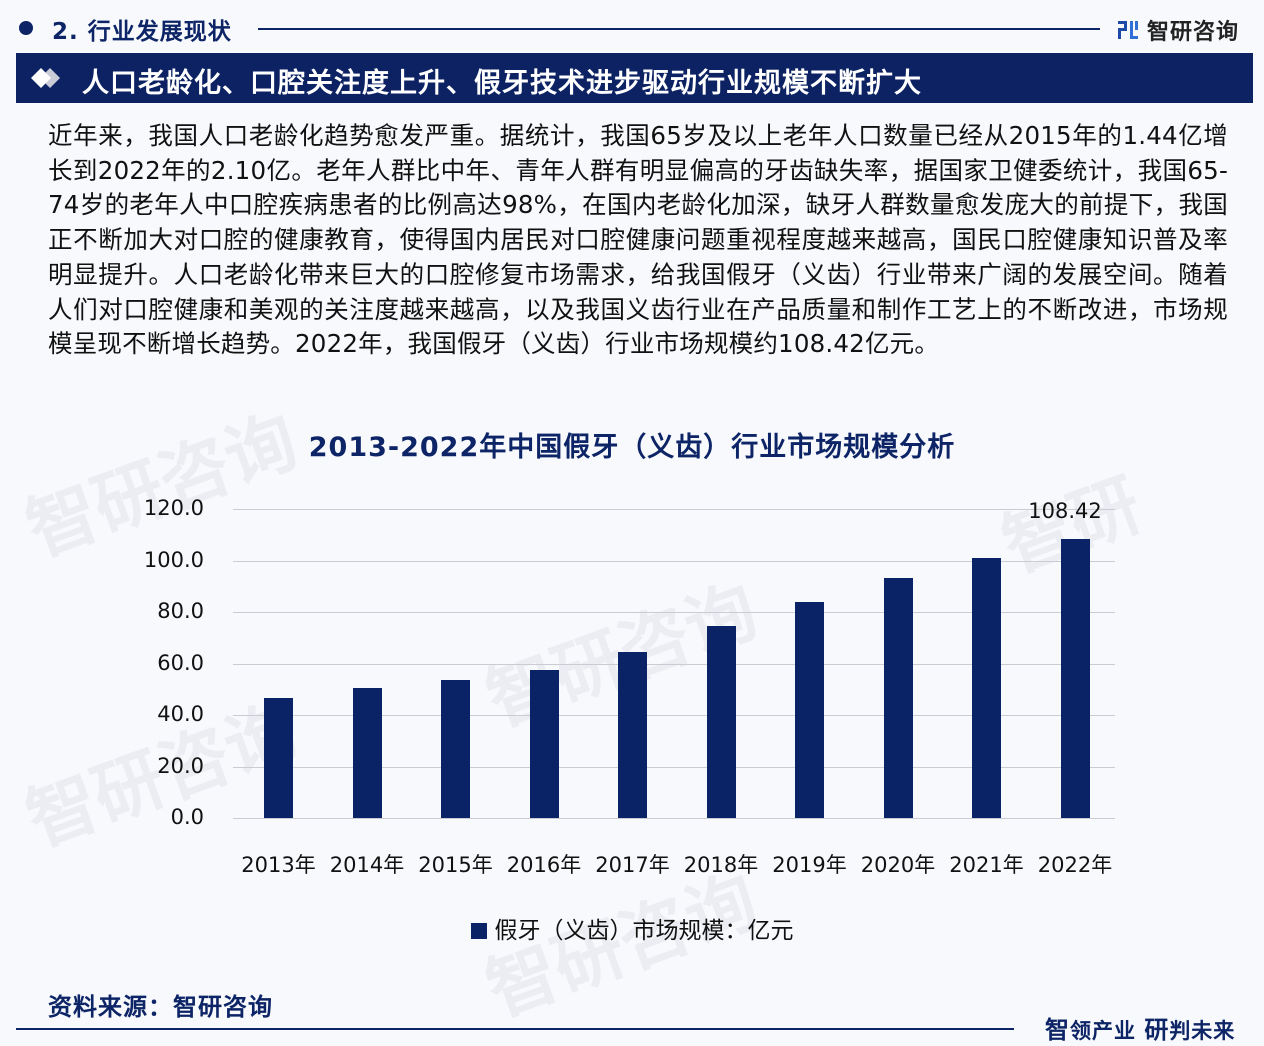 Image resolution: width=1264 pixels, height=1046 pixels. What do you see at coordinates (1075, 865) in the screenshot?
I see `x-tick-label: 2022年` at bounding box center [1075, 865].